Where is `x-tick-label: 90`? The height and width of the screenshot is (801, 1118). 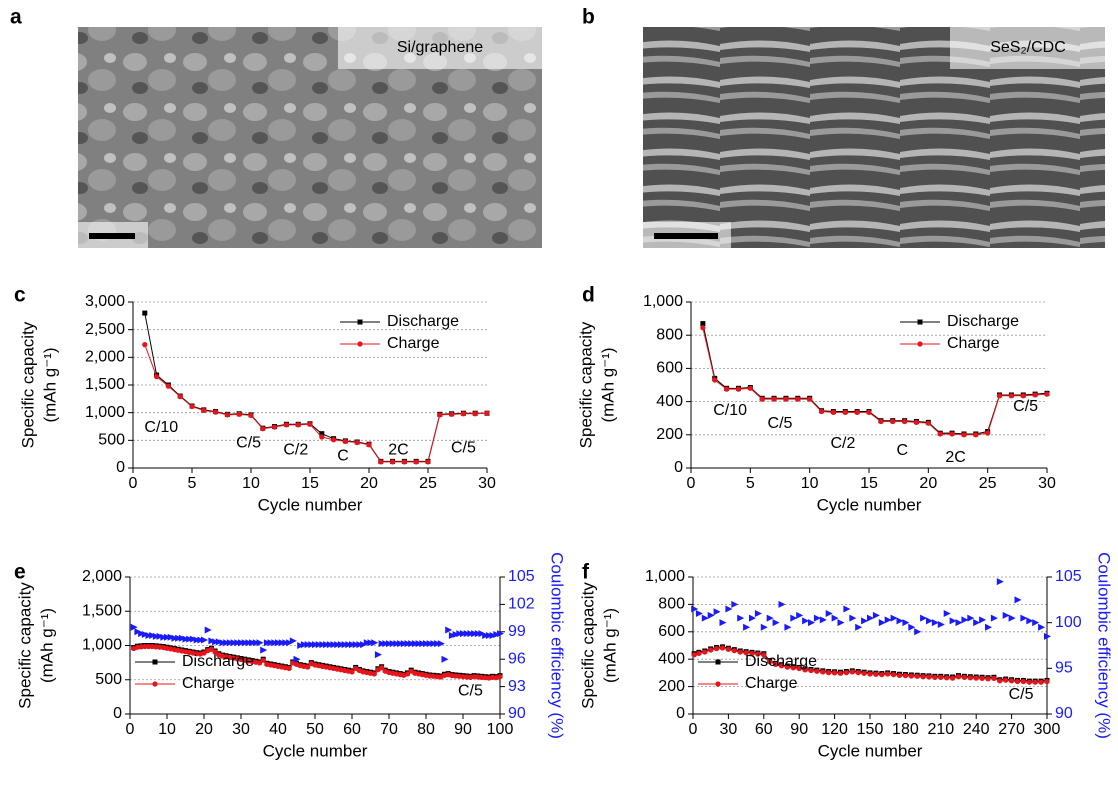
x-tick-label: 90 is located at coordinates (463, 729).